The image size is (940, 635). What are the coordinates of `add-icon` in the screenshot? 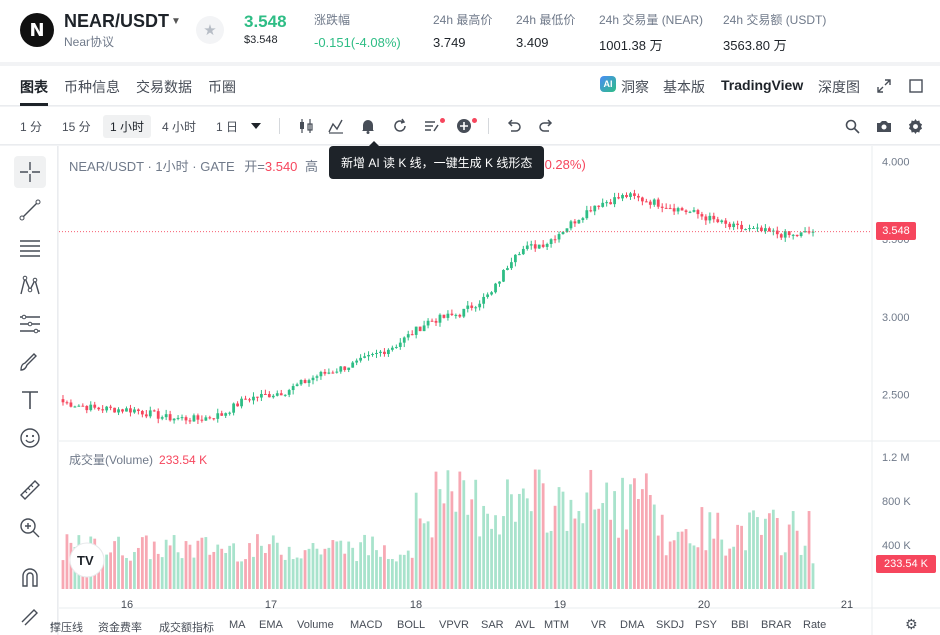 It's located at (464, 126).